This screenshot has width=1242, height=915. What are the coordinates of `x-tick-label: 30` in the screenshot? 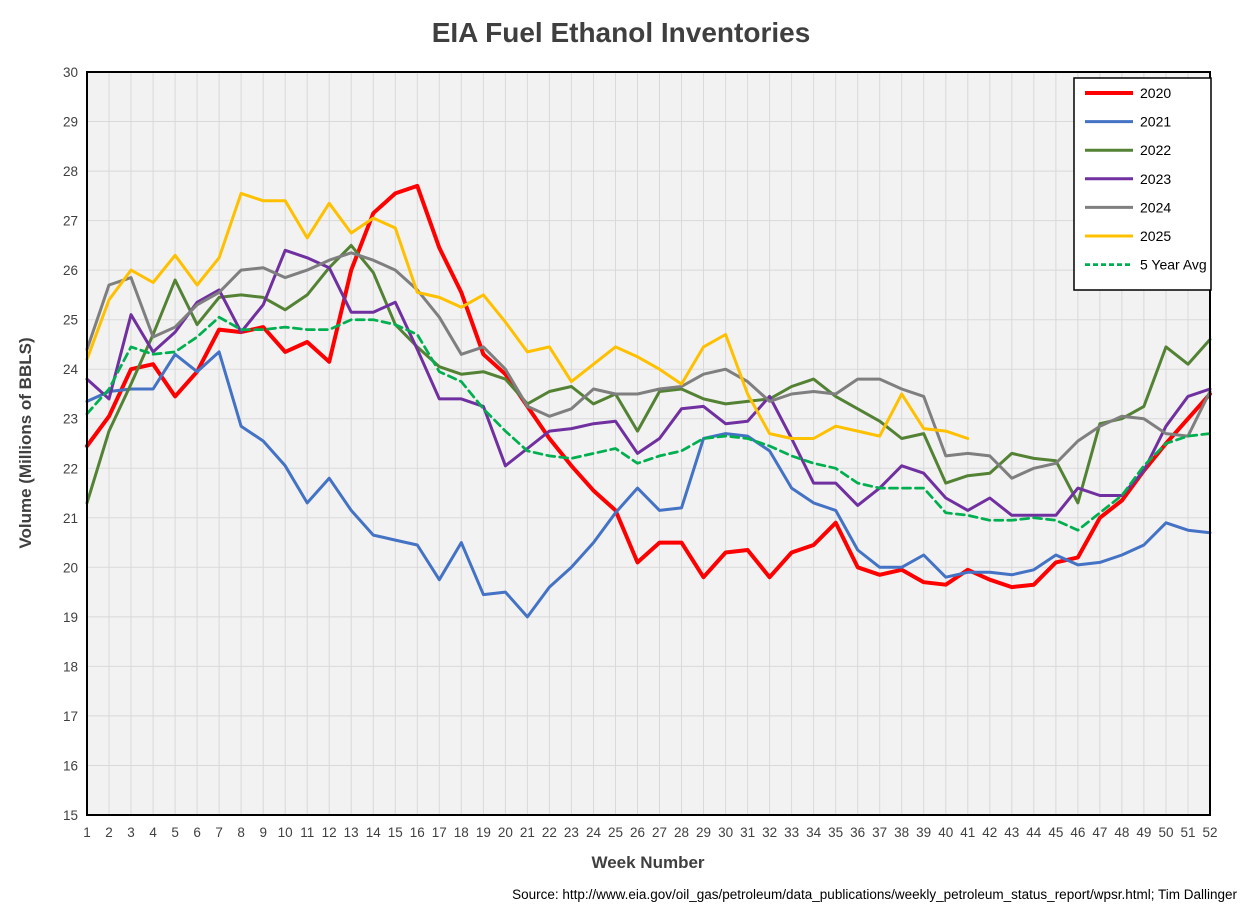 It's located at (725, 832).